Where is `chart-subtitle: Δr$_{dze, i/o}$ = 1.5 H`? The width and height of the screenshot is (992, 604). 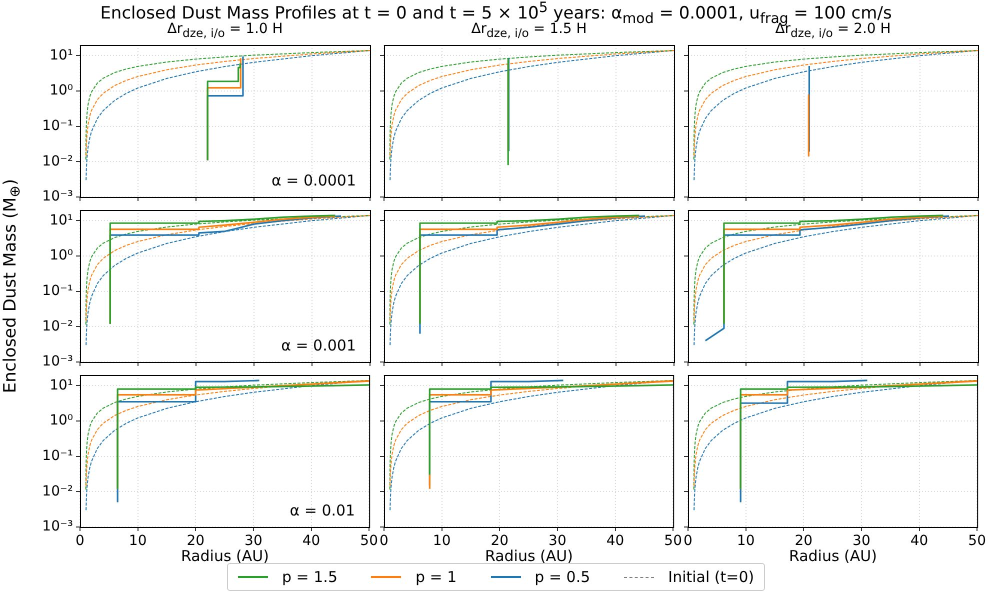
chart-subtitle: Δr$_{dze, i/o}$ = 1.5 H is located at coordinates (529, 30).